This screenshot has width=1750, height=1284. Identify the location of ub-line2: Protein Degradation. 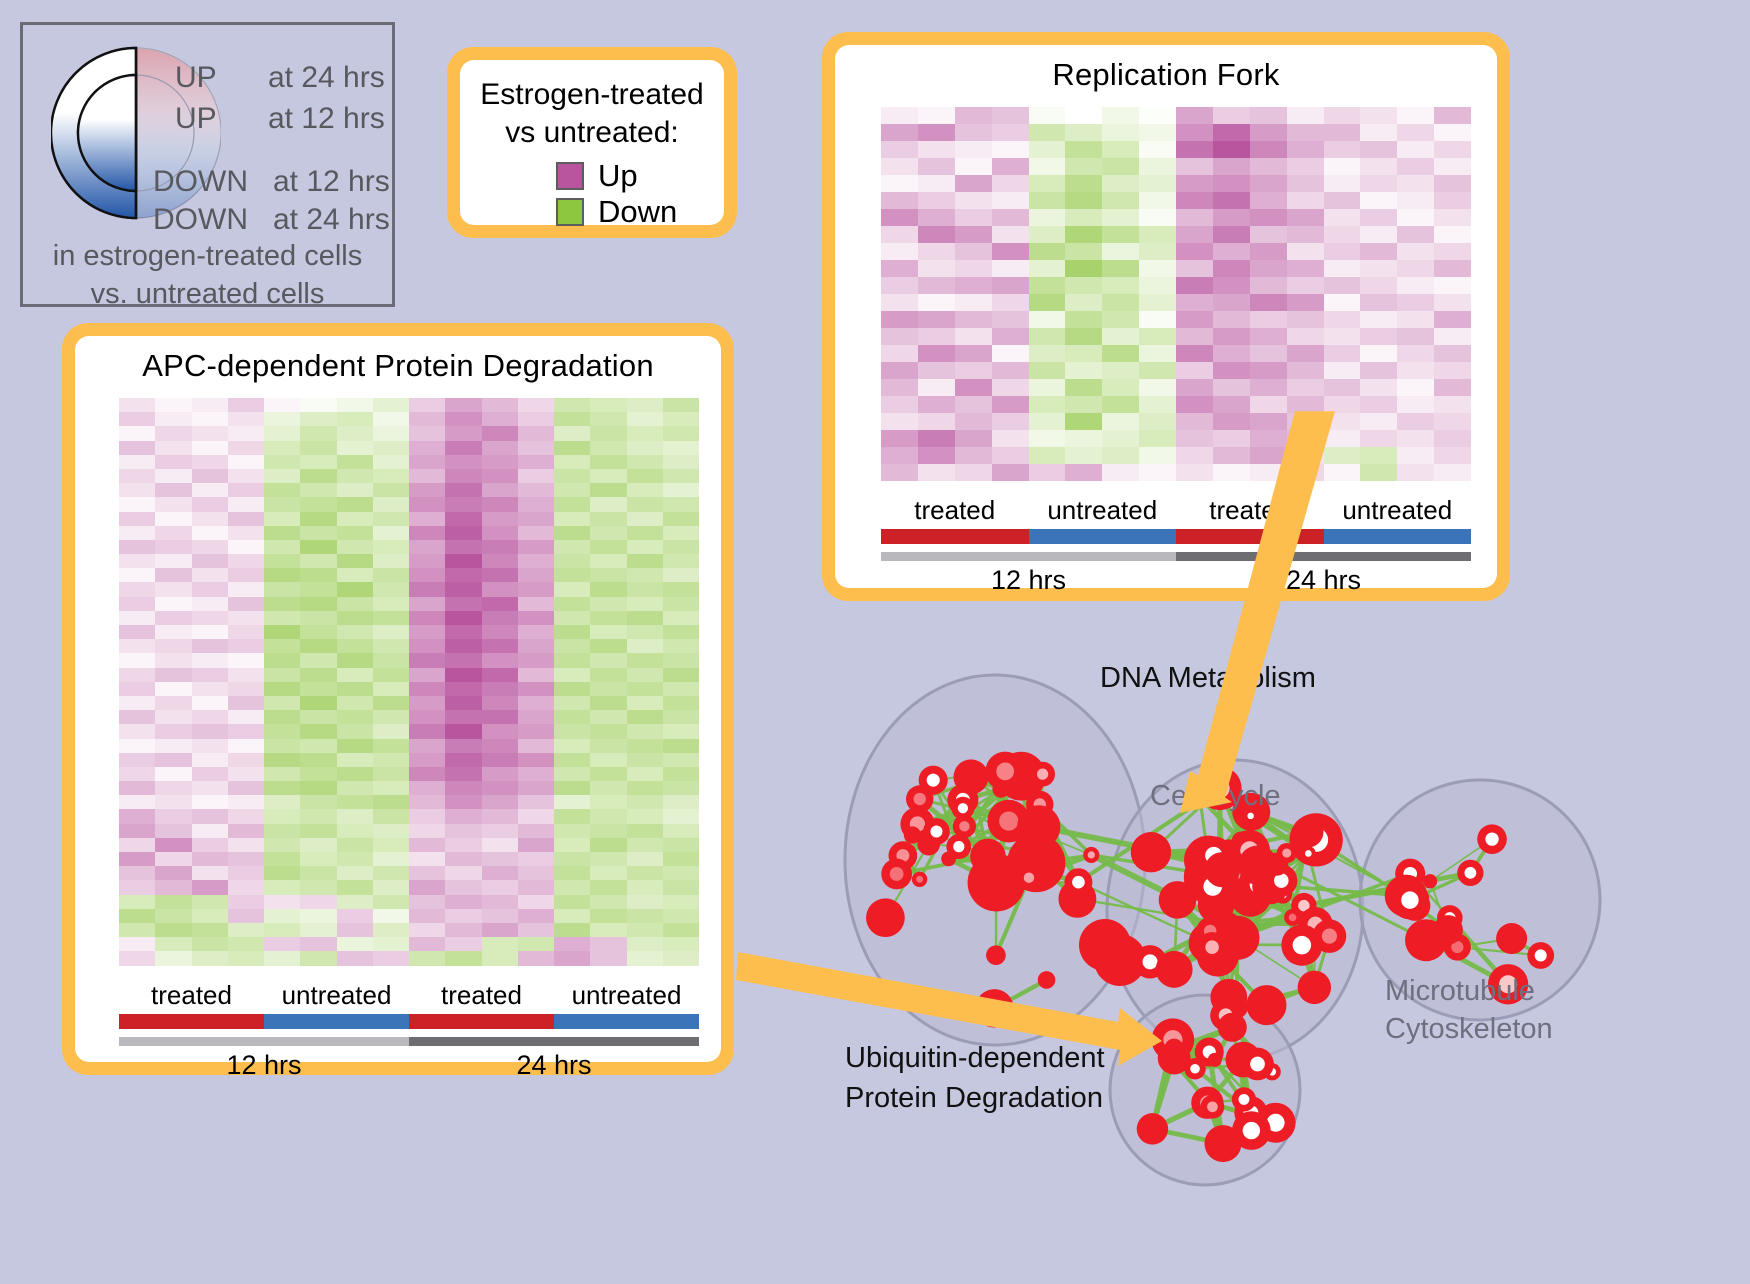
(975, 1098).